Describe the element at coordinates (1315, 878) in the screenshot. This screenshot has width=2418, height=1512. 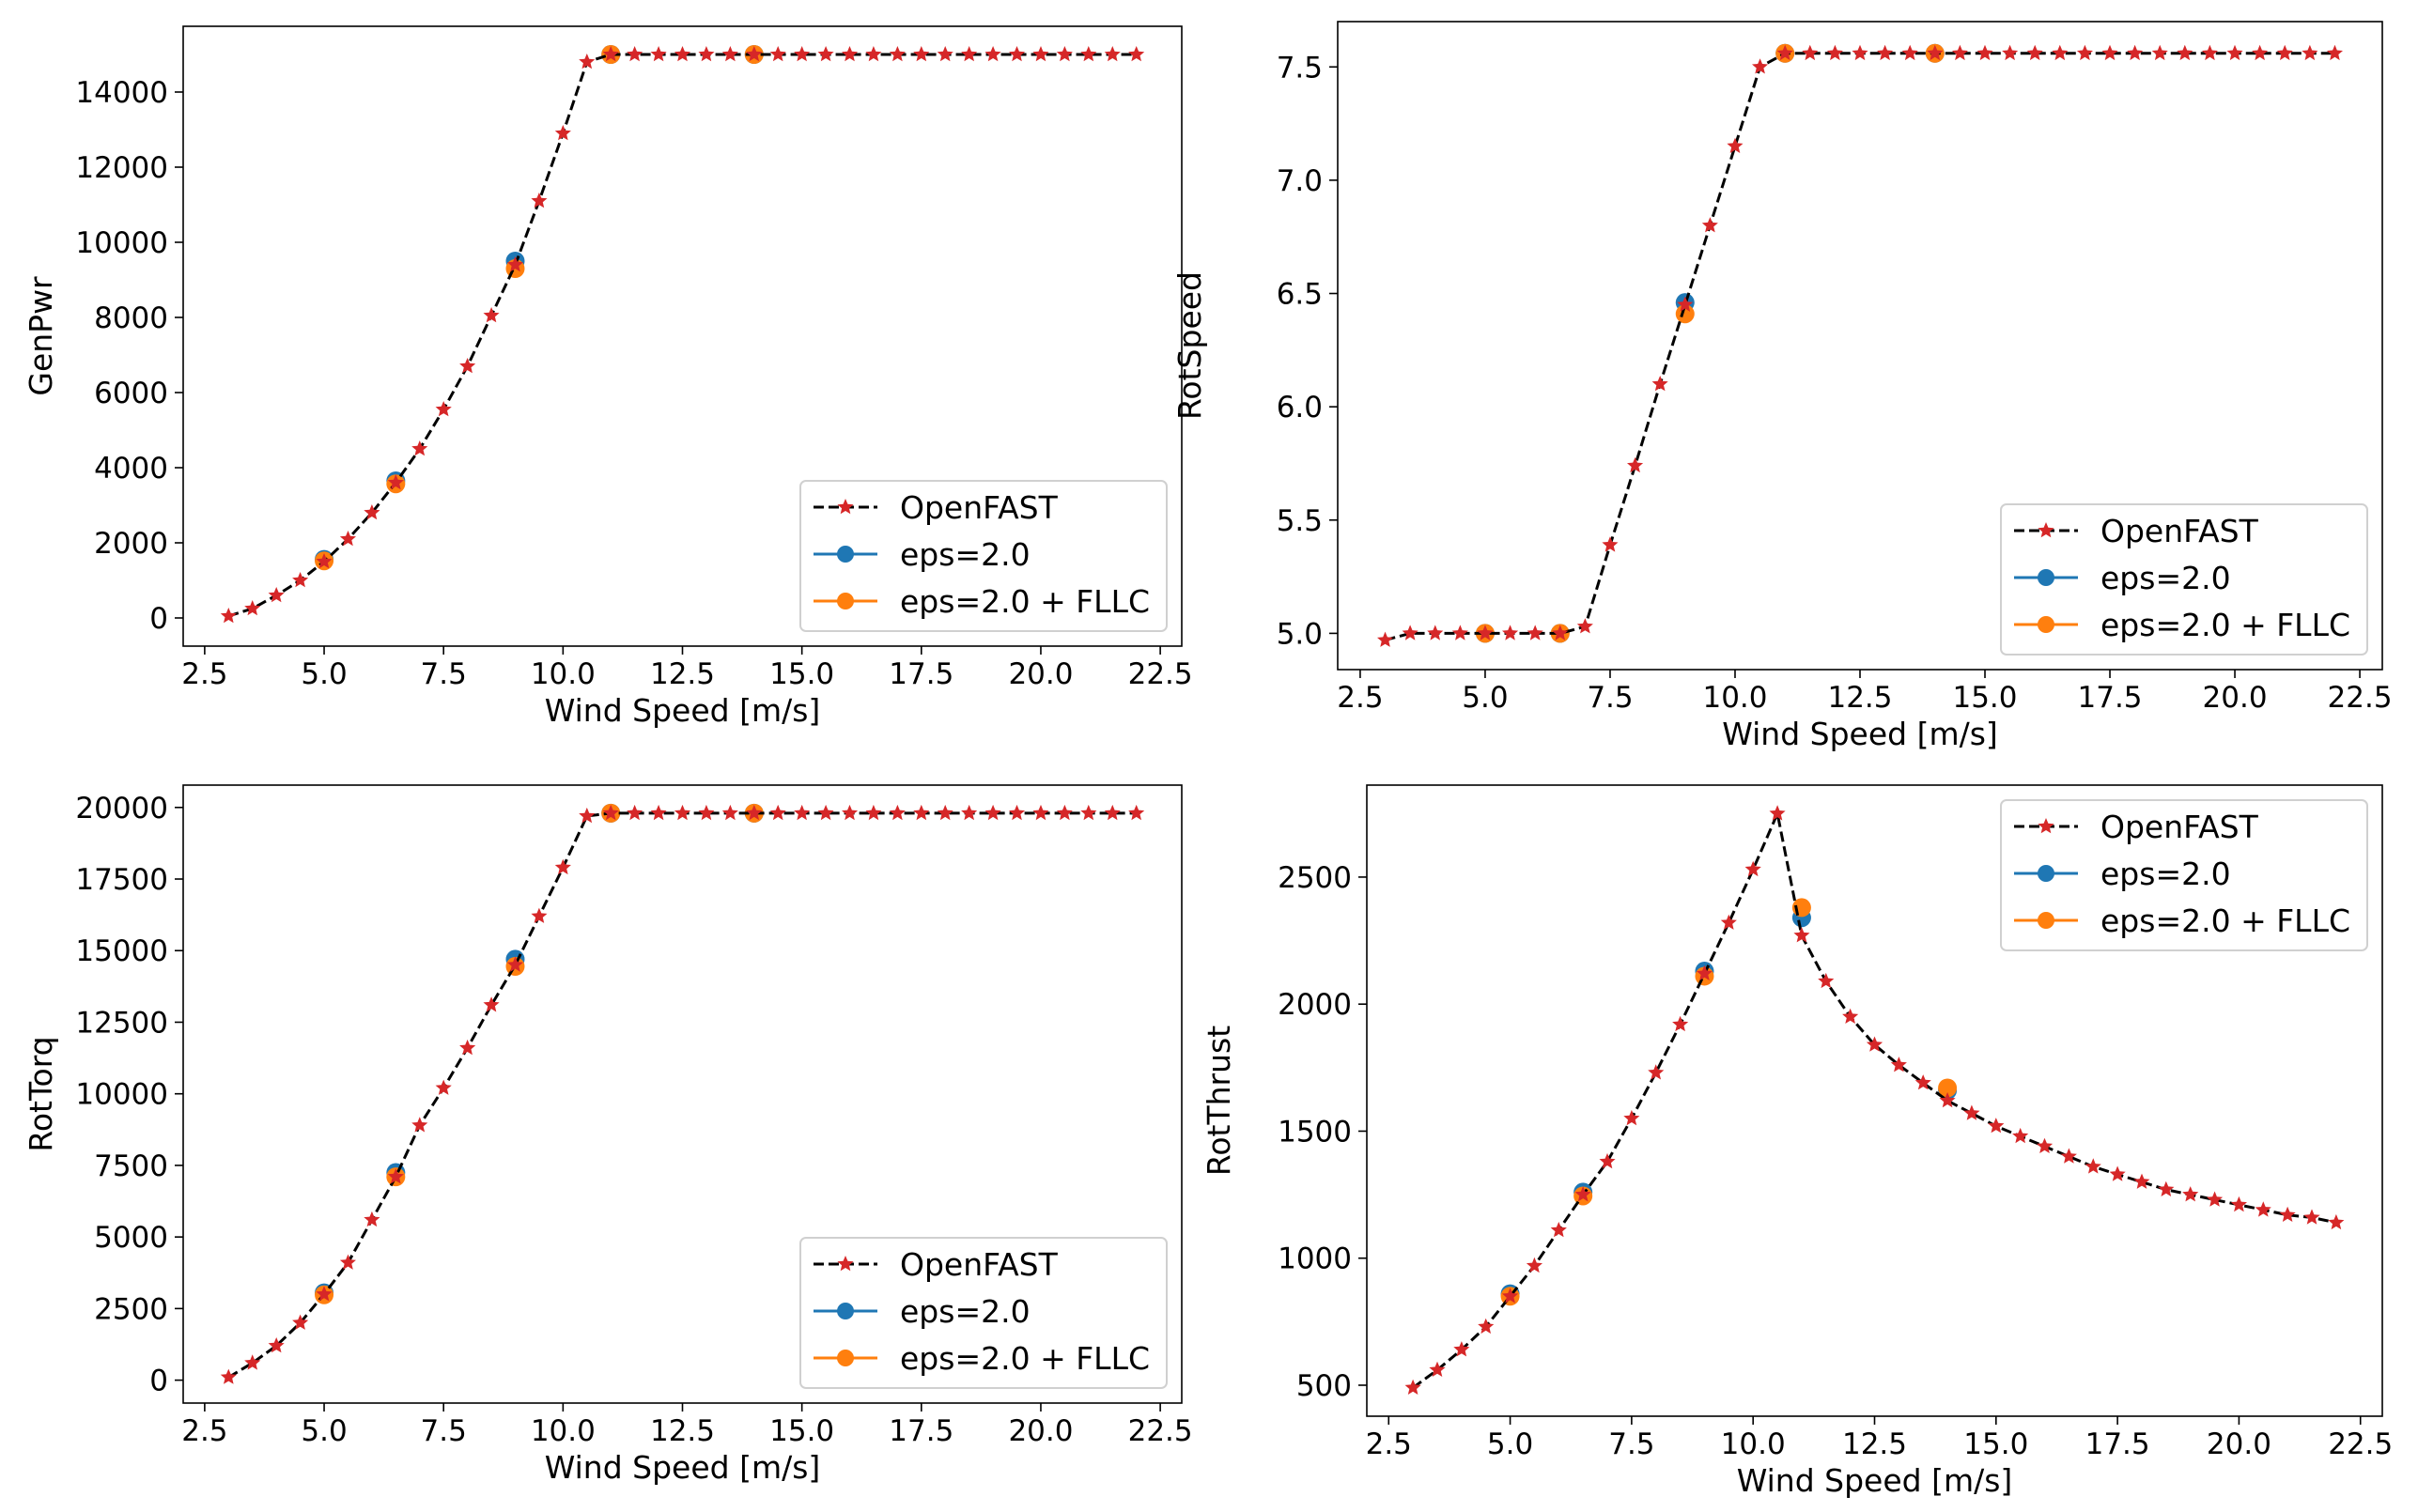
I see `y-tick-label: 2500` at that location.